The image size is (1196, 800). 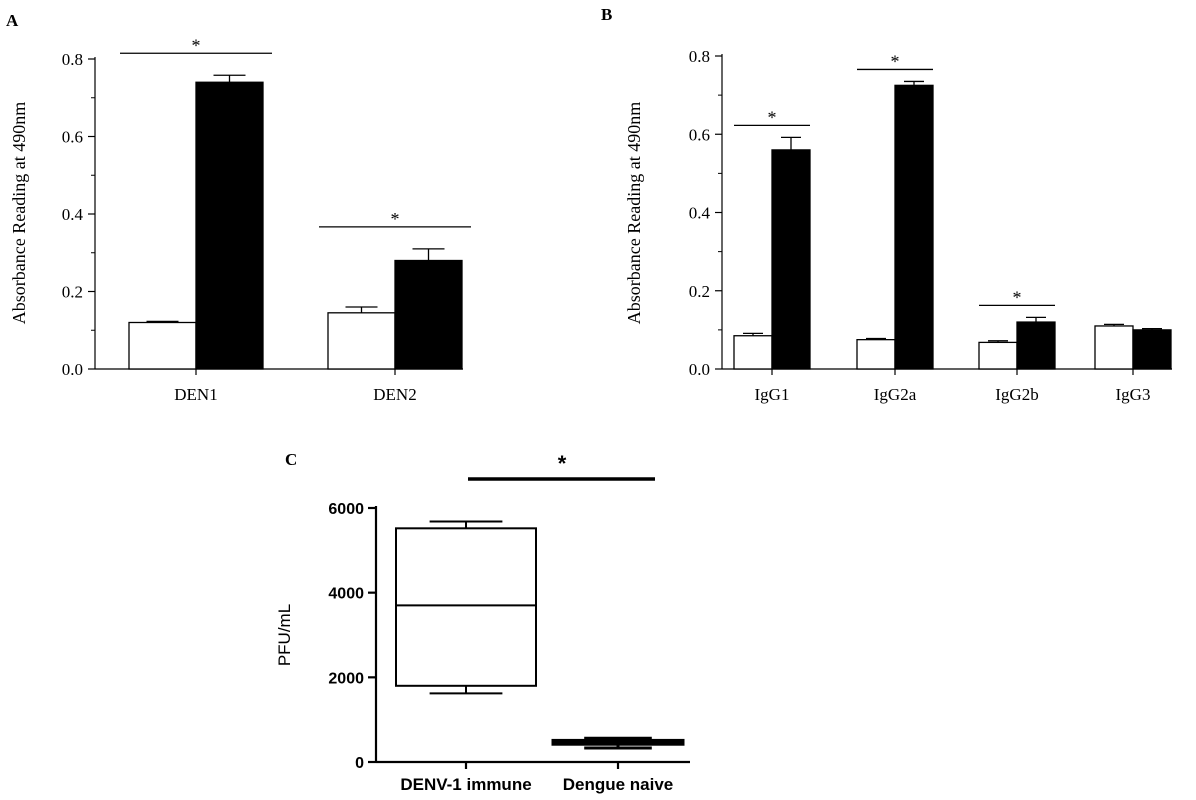 I want to click on panel-a-y-axis-title: Absorbance Reading at 490nm, so click(x=19, y=213).